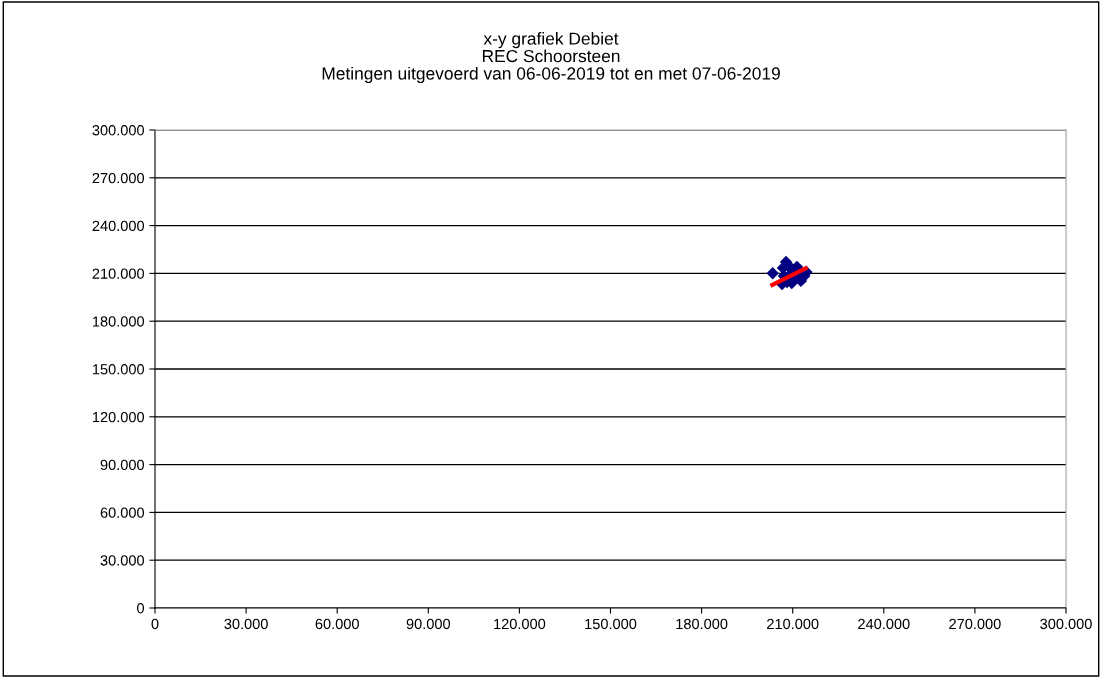 This screenshot has width=1102, height=678. I want to click on y-tick-label: 150.000, so click(118, 369).